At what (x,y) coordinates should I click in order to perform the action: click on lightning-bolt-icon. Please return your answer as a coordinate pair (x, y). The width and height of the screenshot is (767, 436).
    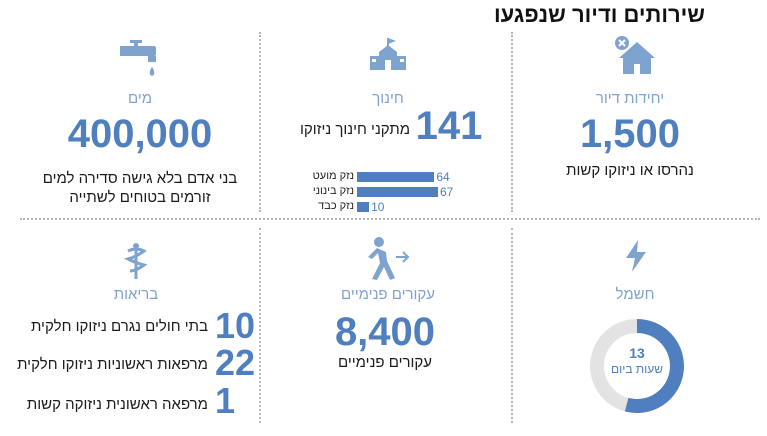
    Looking at the image, I should click on (636, 256).